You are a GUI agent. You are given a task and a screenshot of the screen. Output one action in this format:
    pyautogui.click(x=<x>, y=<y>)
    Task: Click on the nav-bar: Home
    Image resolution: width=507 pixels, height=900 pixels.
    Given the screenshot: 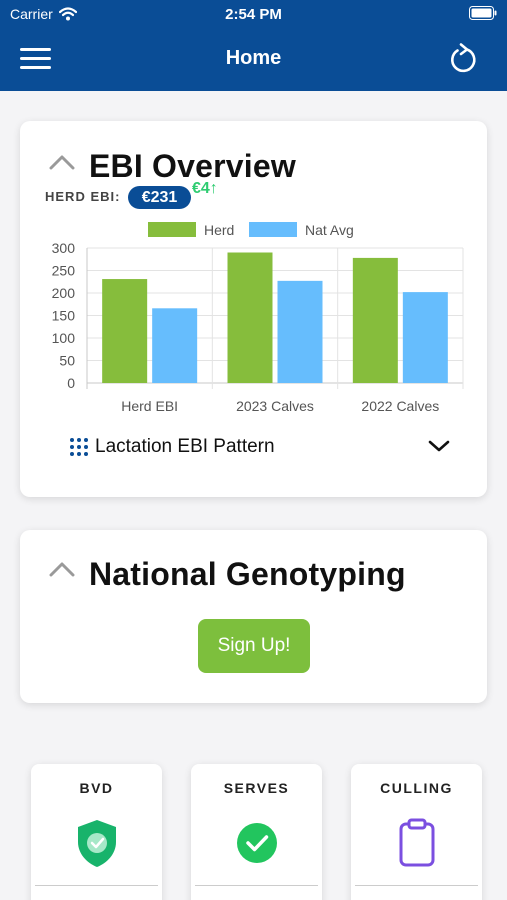 What is the action you would take?
    pyautogui.click(x=253, y=60)
    